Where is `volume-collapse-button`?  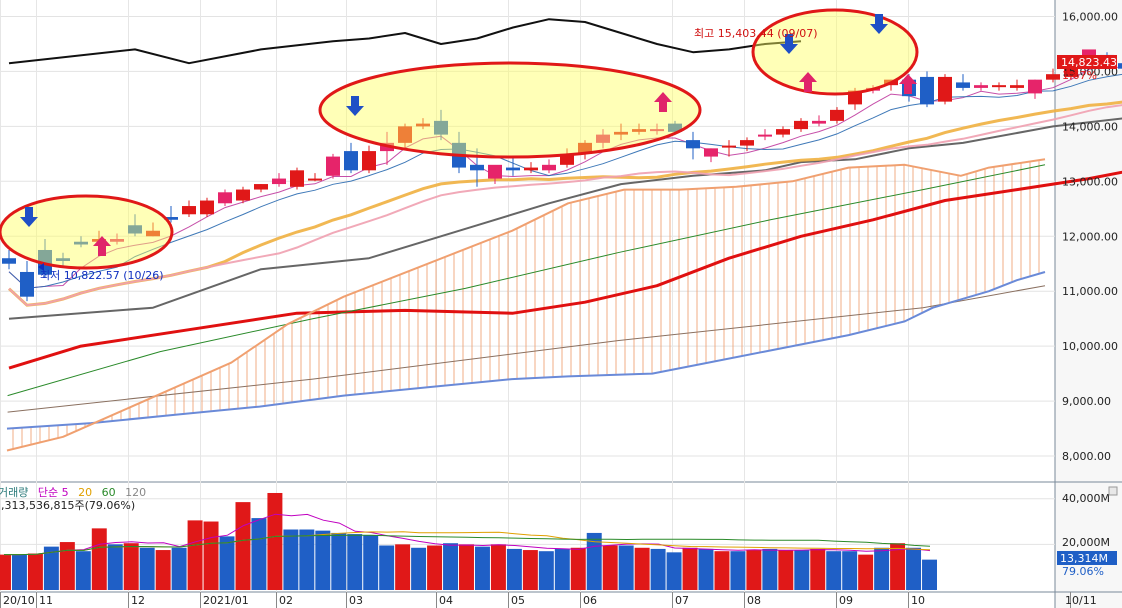 volume-collapse-button is located at coordinates (1113, 491).